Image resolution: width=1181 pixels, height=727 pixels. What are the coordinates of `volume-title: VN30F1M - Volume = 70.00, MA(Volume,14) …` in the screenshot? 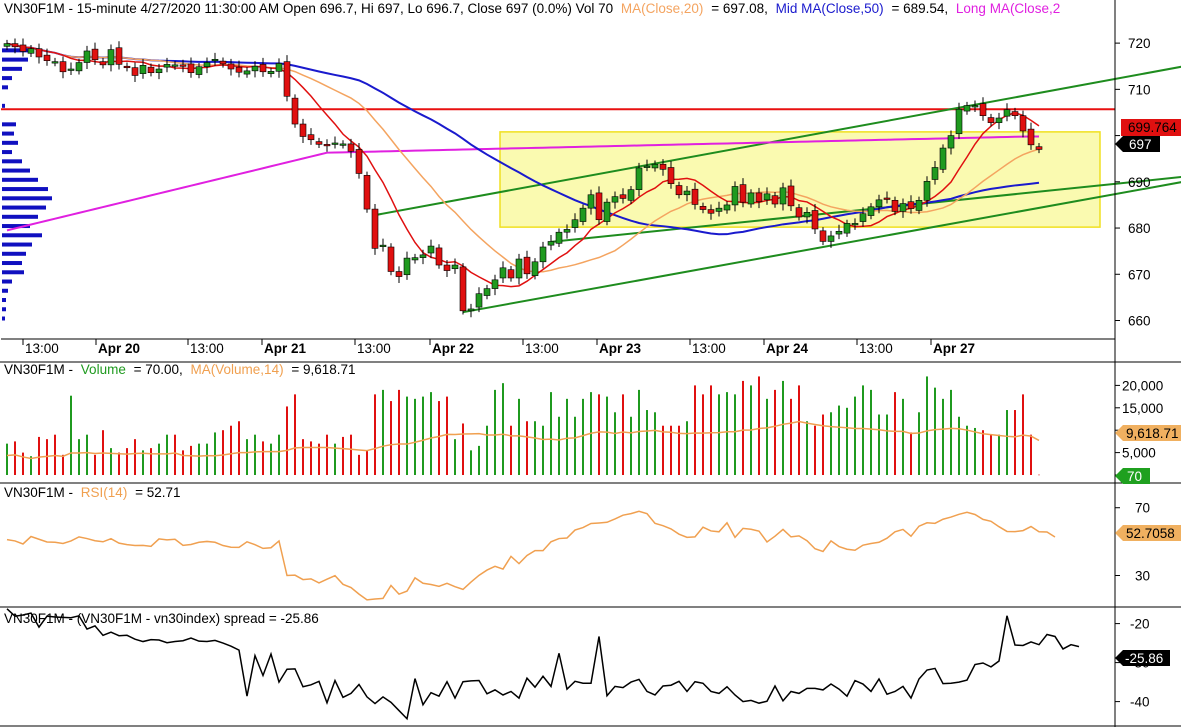 It's located at (180, 369).